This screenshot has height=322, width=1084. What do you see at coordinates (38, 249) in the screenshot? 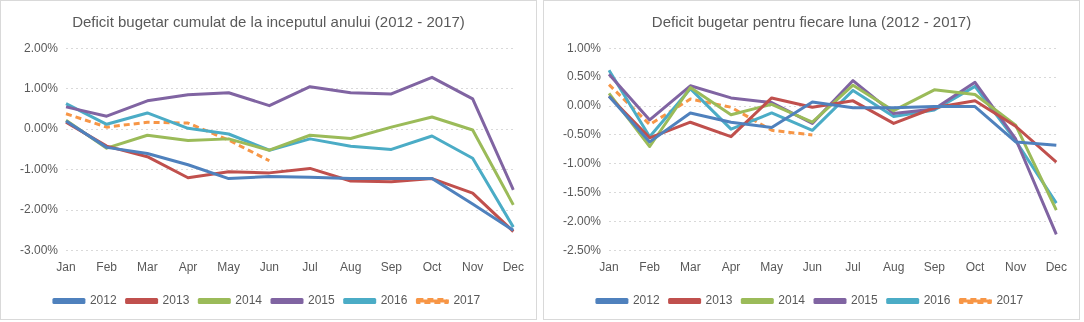
I see `y-tick-label: -3.00%` at bounding box center [38, 249].